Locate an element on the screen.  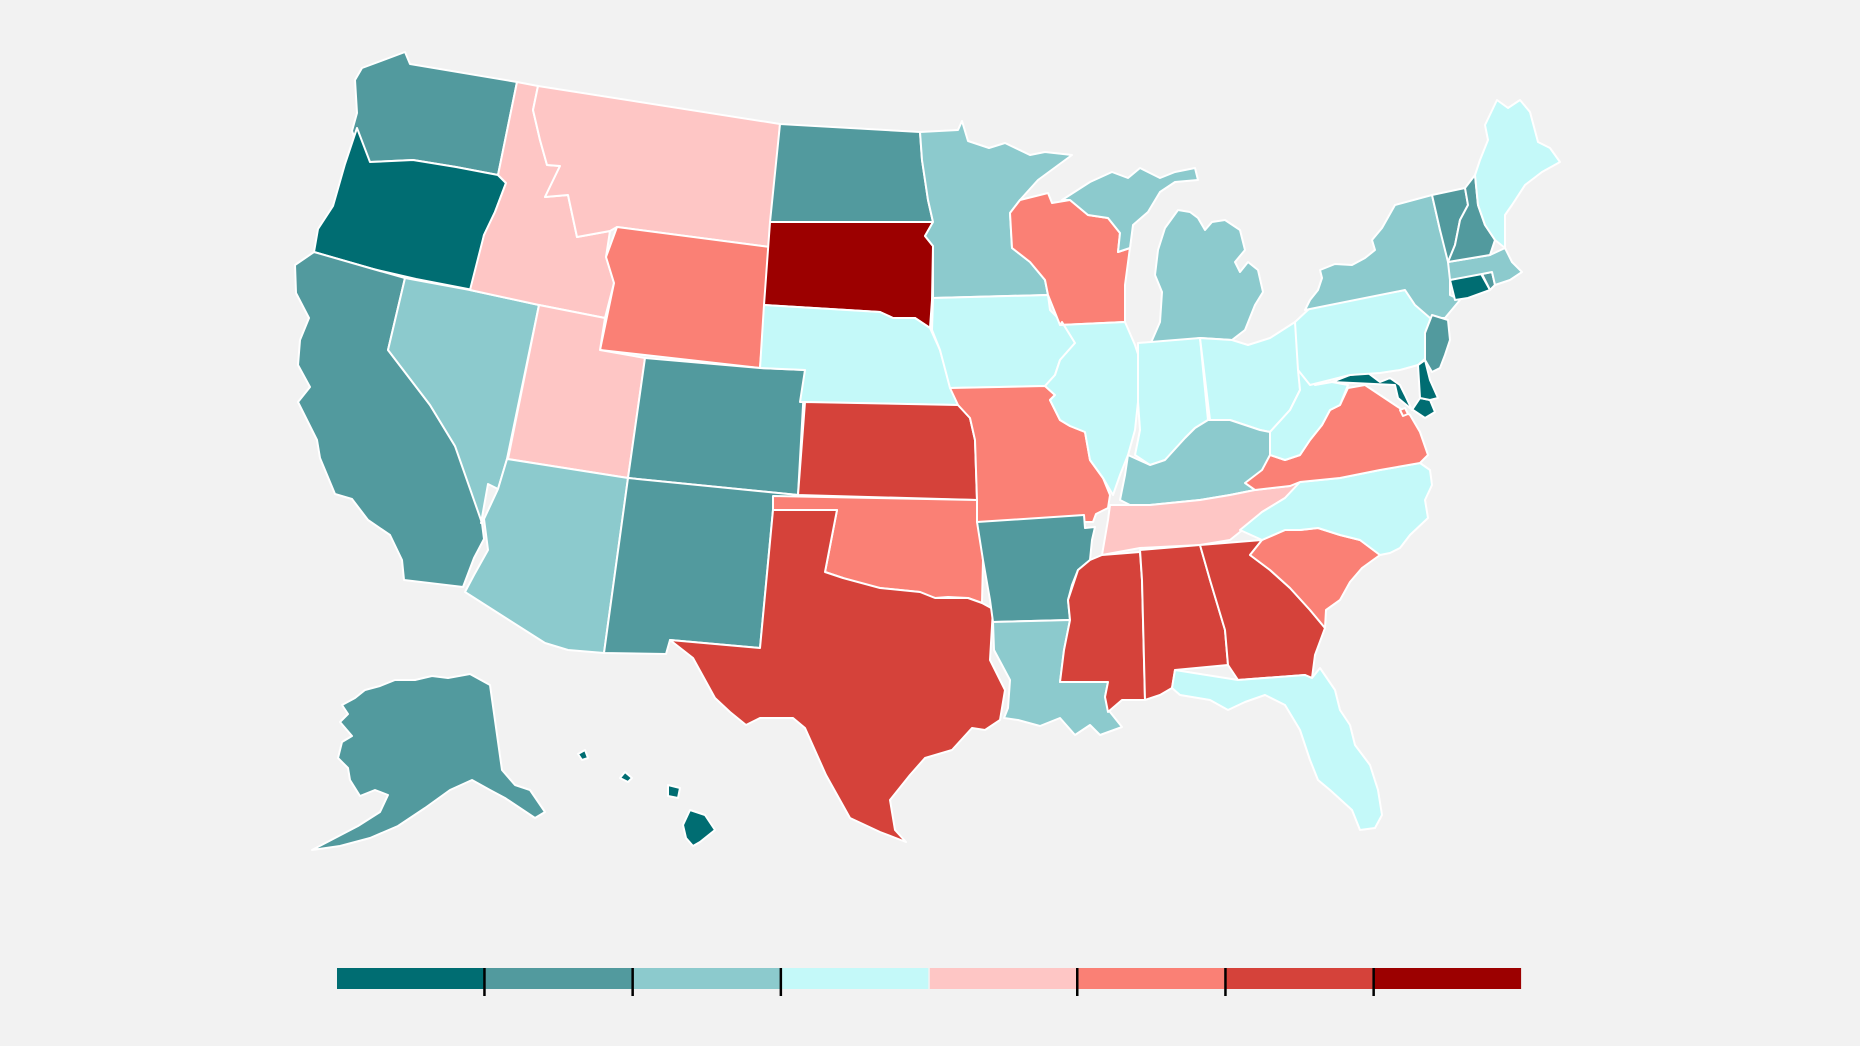
state-ME is located at coordinates (1517, 174).